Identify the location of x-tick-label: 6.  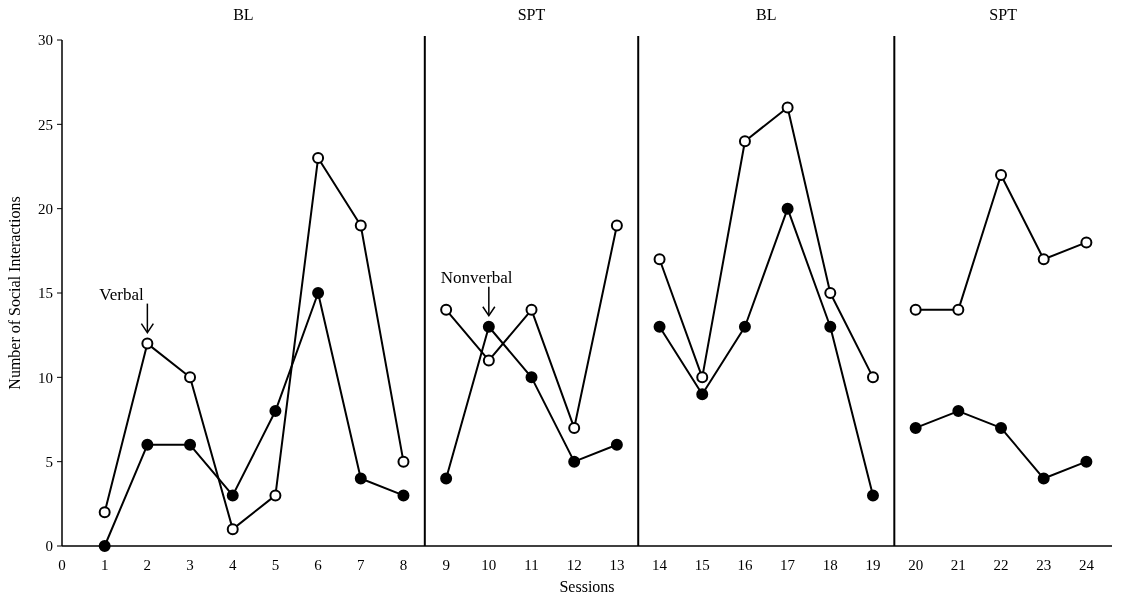
(318, 565).